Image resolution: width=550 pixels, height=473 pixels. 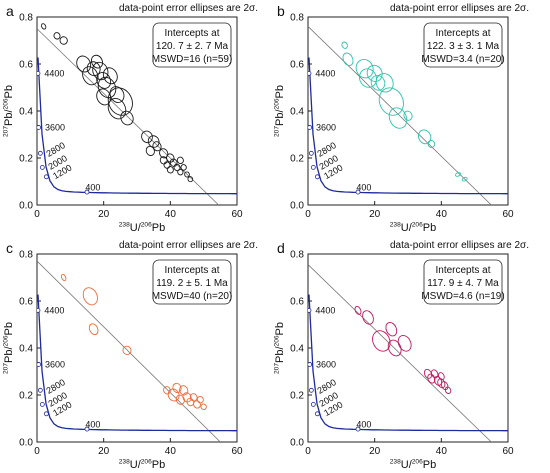 What do you see at coordinates (413, 228) in the screenshot?
I see `x-axis-label: 238U/206Pb` at bounding box center [413, 228].